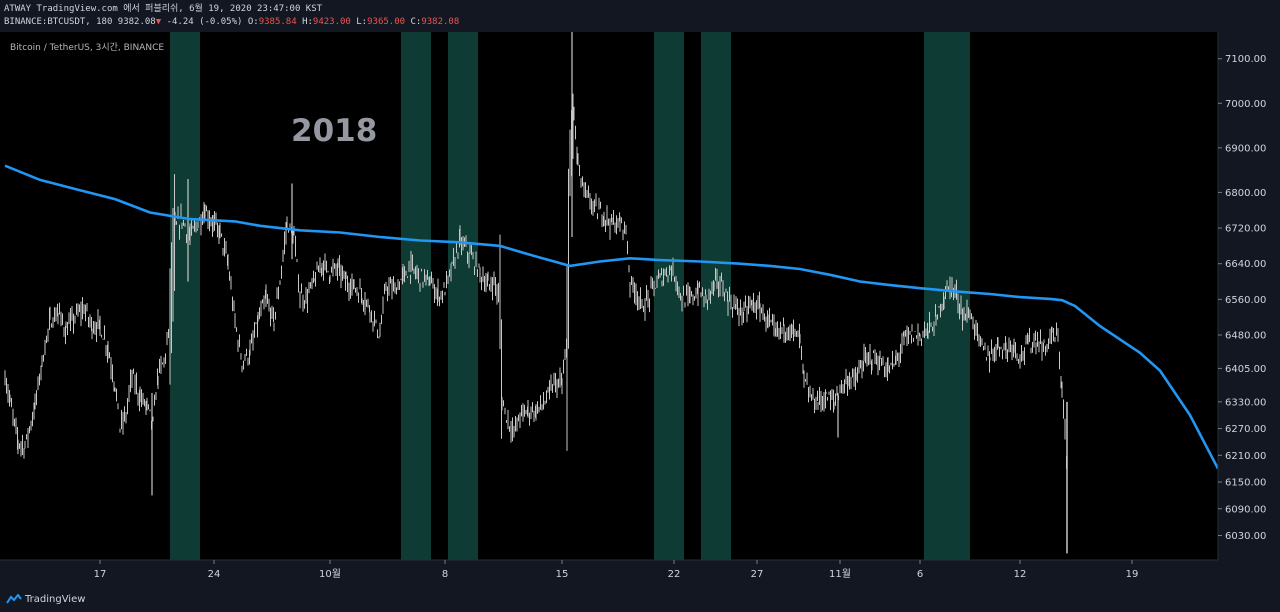 Image resolution: width=1280 pixels, height=612 pixels. Describe the element at coordinates (920, 574) in the screenshot. I see `time-tick-label: 6` at that location.